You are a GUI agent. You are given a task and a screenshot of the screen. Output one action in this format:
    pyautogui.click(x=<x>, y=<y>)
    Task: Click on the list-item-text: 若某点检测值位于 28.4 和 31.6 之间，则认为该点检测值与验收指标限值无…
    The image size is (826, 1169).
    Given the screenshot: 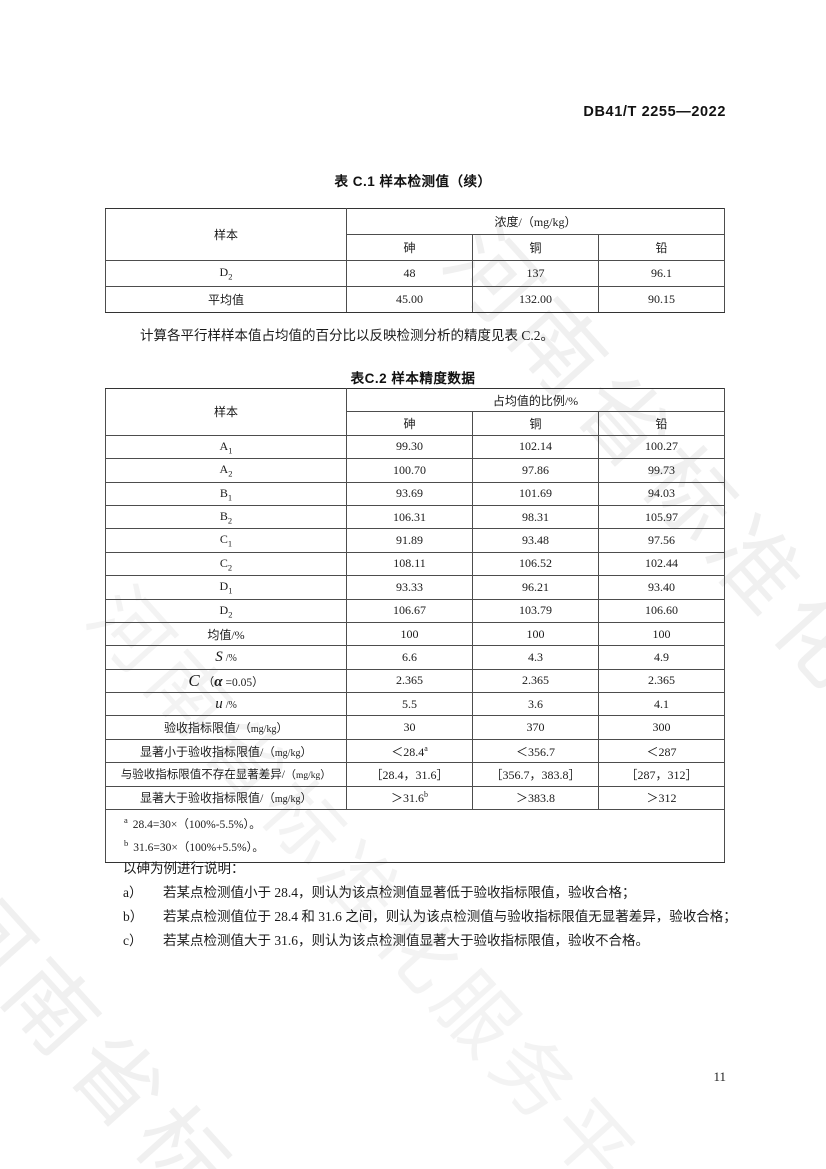 What is the action you would take?
    pyautogui.click(x=450, y=916)
    